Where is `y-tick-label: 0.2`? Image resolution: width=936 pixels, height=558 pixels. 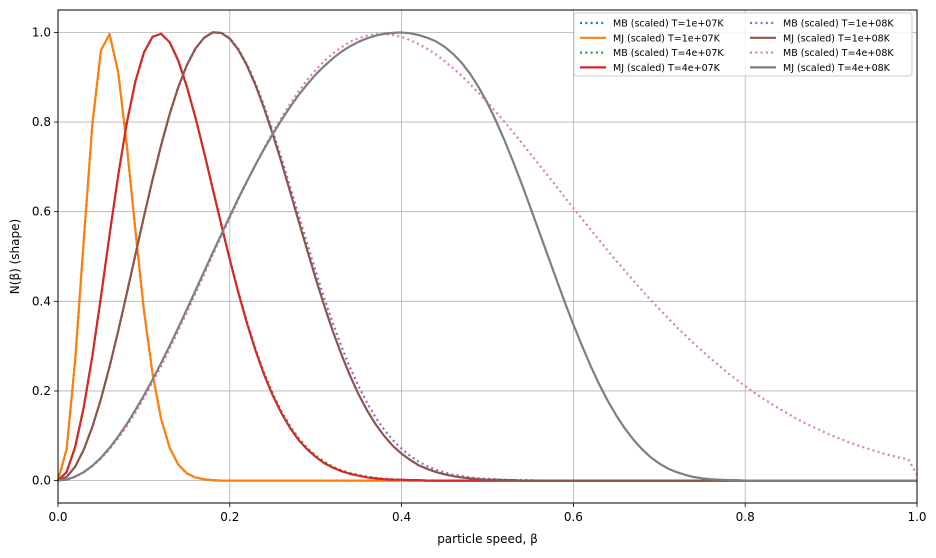
y-tick-label: 0.2 is located at coordinates (41, 391).